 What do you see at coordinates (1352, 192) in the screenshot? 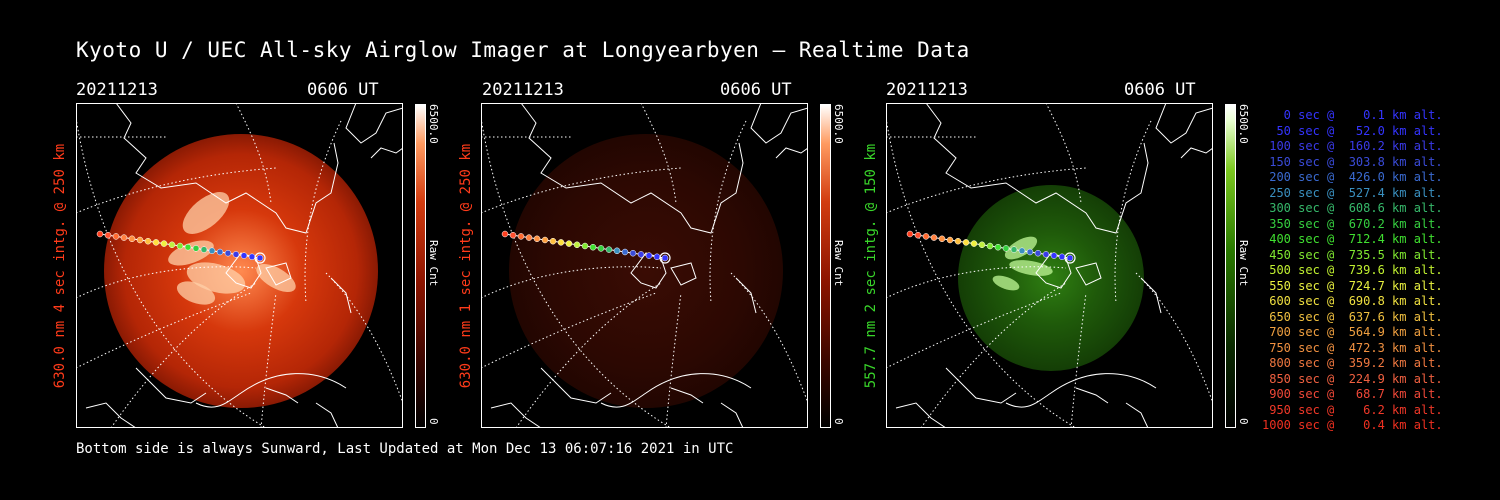
I see `legend-entry: 250 sec @ 527.4 km alt.` at bounding box center [1352, 192].